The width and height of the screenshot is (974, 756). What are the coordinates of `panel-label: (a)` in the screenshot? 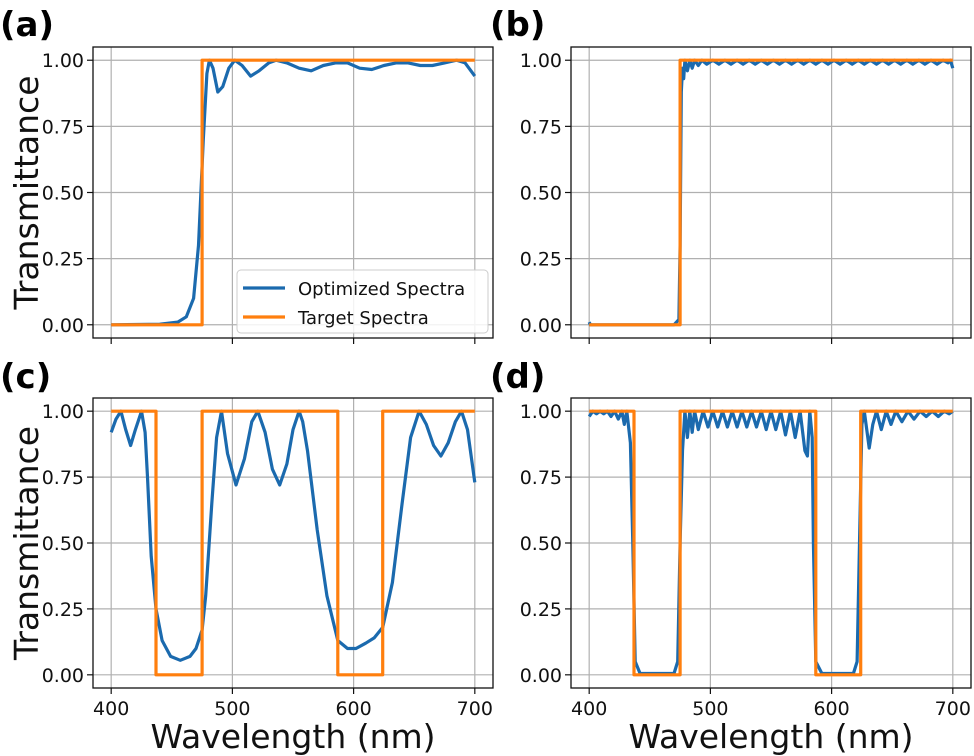 It's located at (27, 25).